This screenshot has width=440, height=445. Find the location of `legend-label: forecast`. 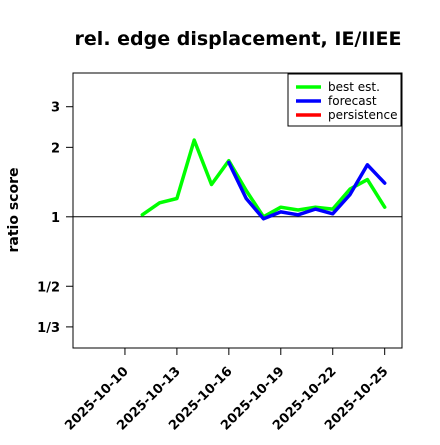

legend-label: forecast is located at coordinates (352, 101).